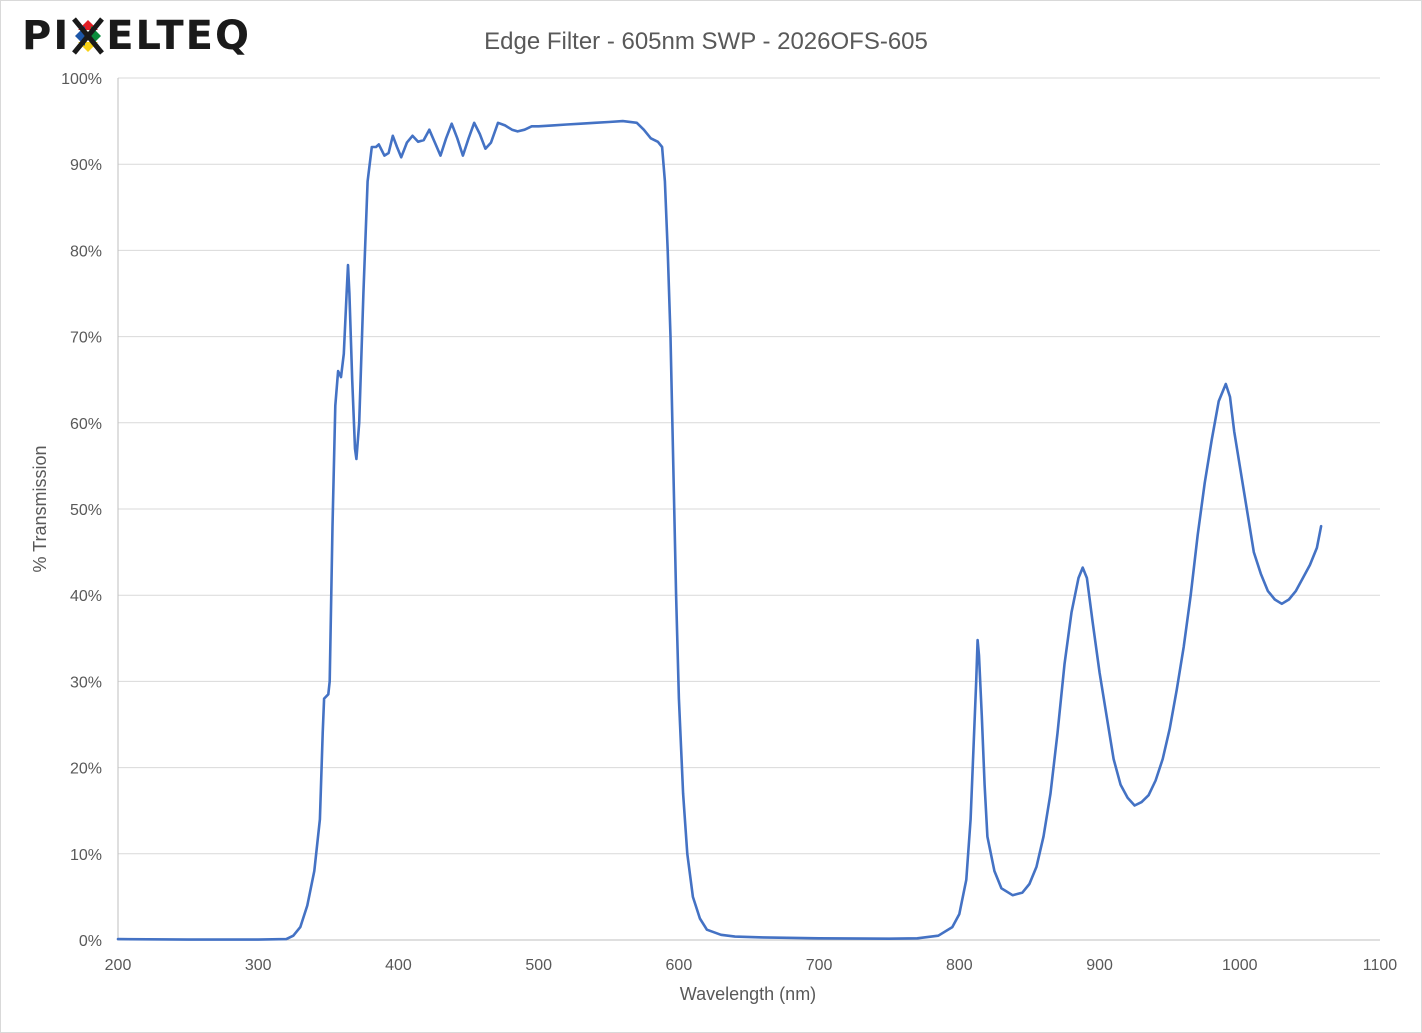 The image size is (1422, 1033). I want to click on logo-x-icon, so click(88, 36).